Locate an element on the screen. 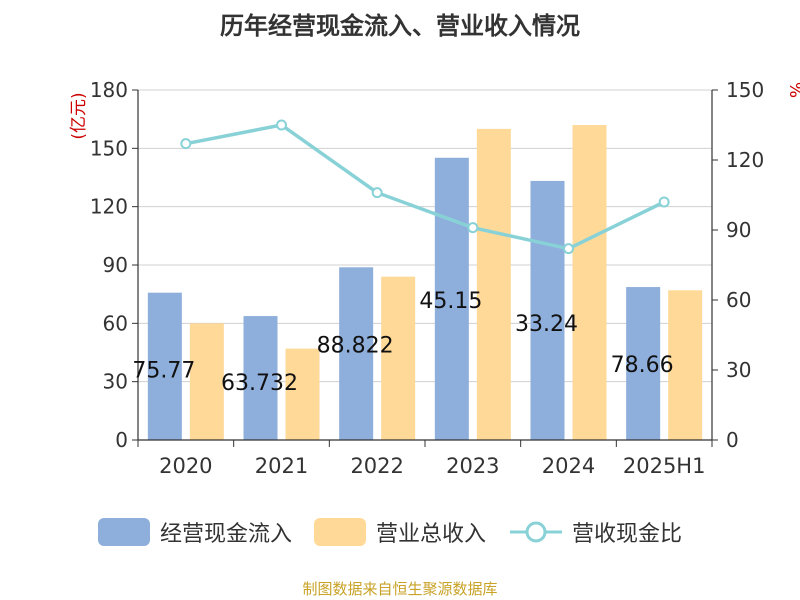 Image resolution: width=800 pixels, height=600 pixels. legend-swatch-ratio-icon is located at coordinates (536, 532).